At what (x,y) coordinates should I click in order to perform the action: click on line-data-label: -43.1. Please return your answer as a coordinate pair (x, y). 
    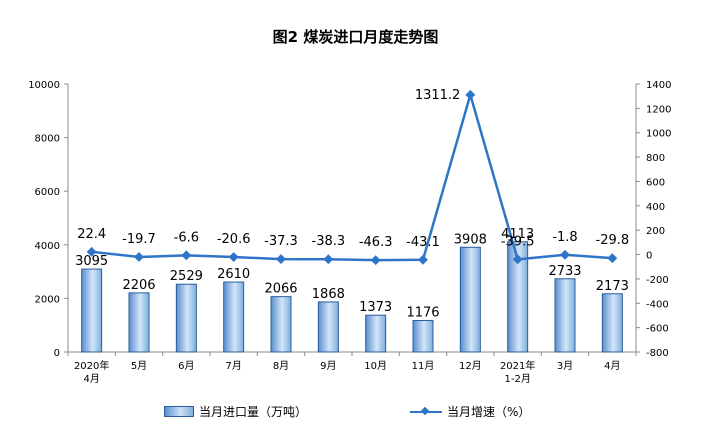
    Looking at the image, I should click on (423, 242).